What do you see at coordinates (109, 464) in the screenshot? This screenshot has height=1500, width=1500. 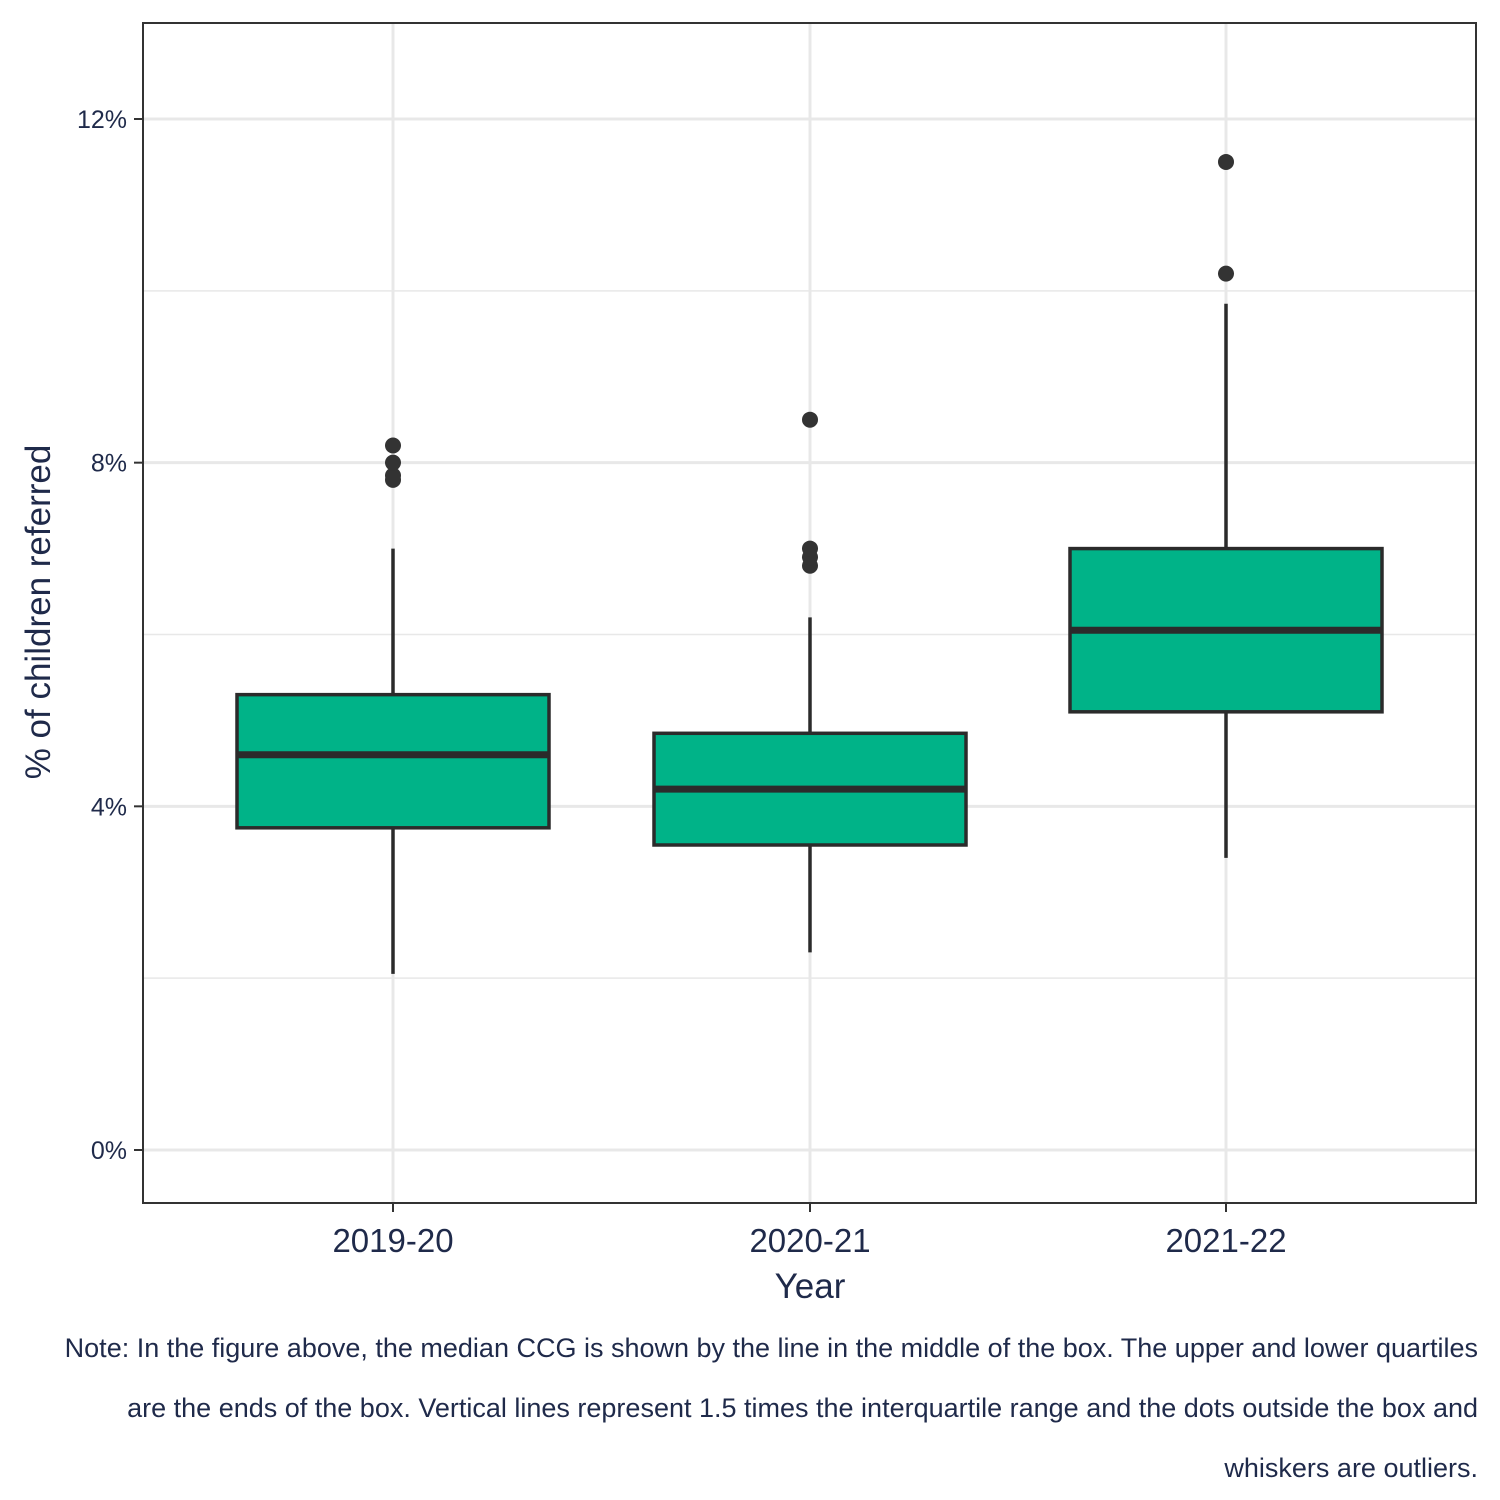 I see `y-tick-label: 8%` at bounding box center [109, 464].